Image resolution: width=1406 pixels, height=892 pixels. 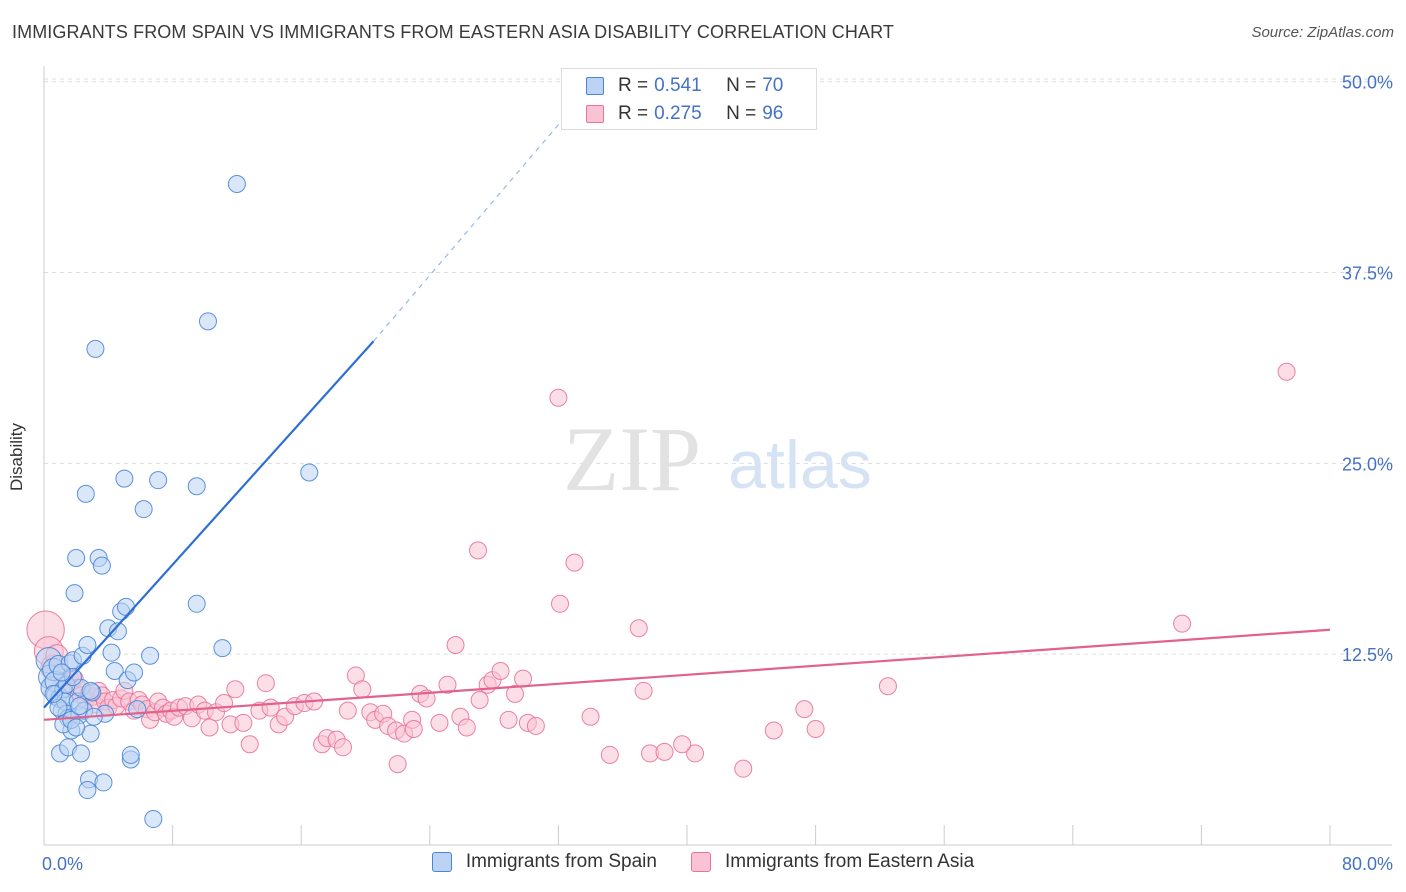 What do you see at coordinates (595, 114) in the screenshot?
I see `swatch-eastern-asia` at bounding box center [595, 114].